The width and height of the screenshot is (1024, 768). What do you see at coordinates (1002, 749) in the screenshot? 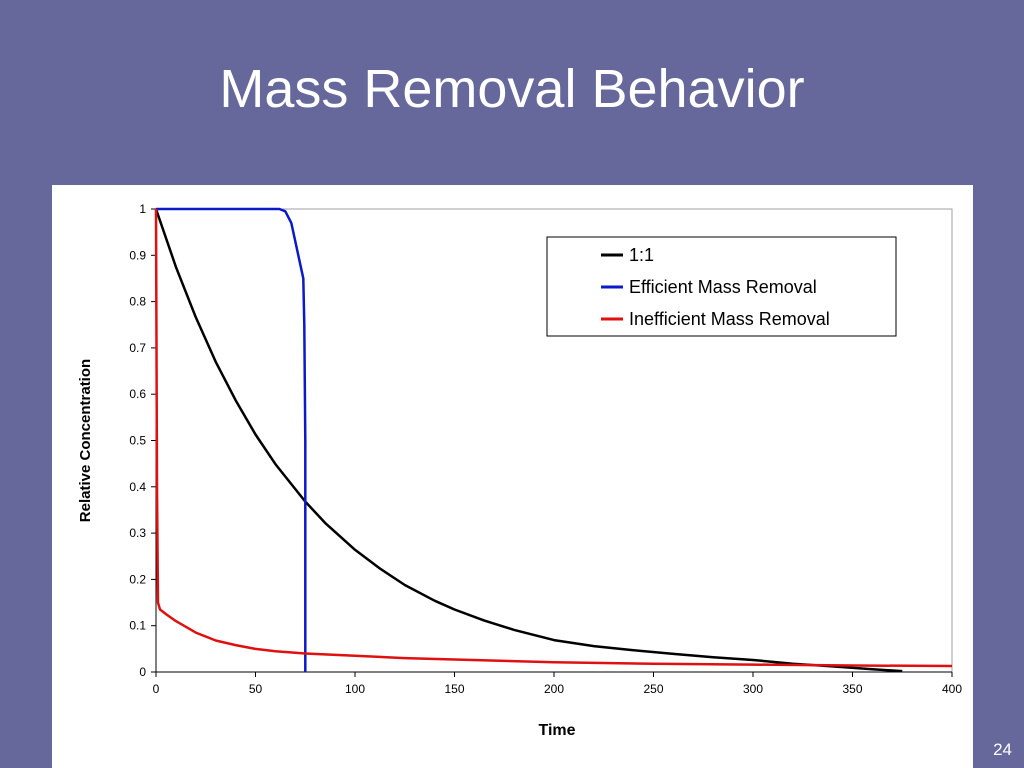
I see `slide-number: 24` at bounding box center [1002, 749].